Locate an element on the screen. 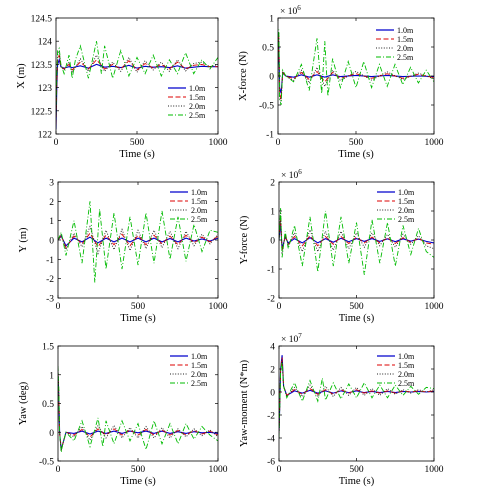  y-tick-label: 123.5 is located at coordinates (42, 66).